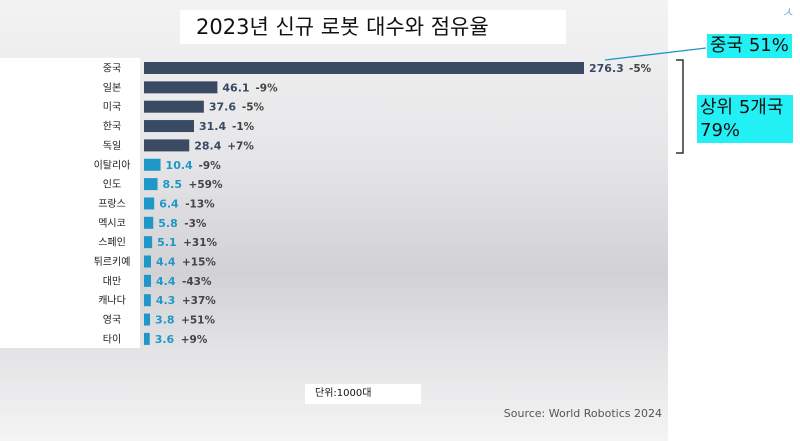 The image size is (800, 441). Describe the element at coordinates (112, 69) in the screenshot. I see `category-label: 중국` at that location.